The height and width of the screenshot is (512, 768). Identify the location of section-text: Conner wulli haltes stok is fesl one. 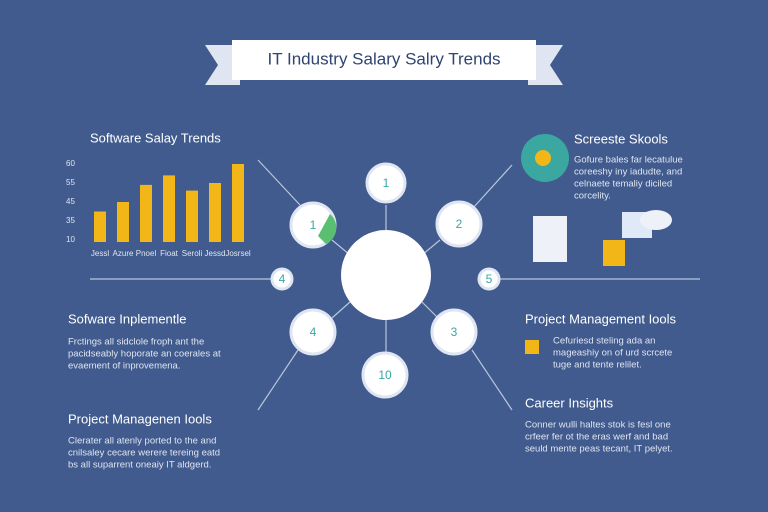
(598, 425).